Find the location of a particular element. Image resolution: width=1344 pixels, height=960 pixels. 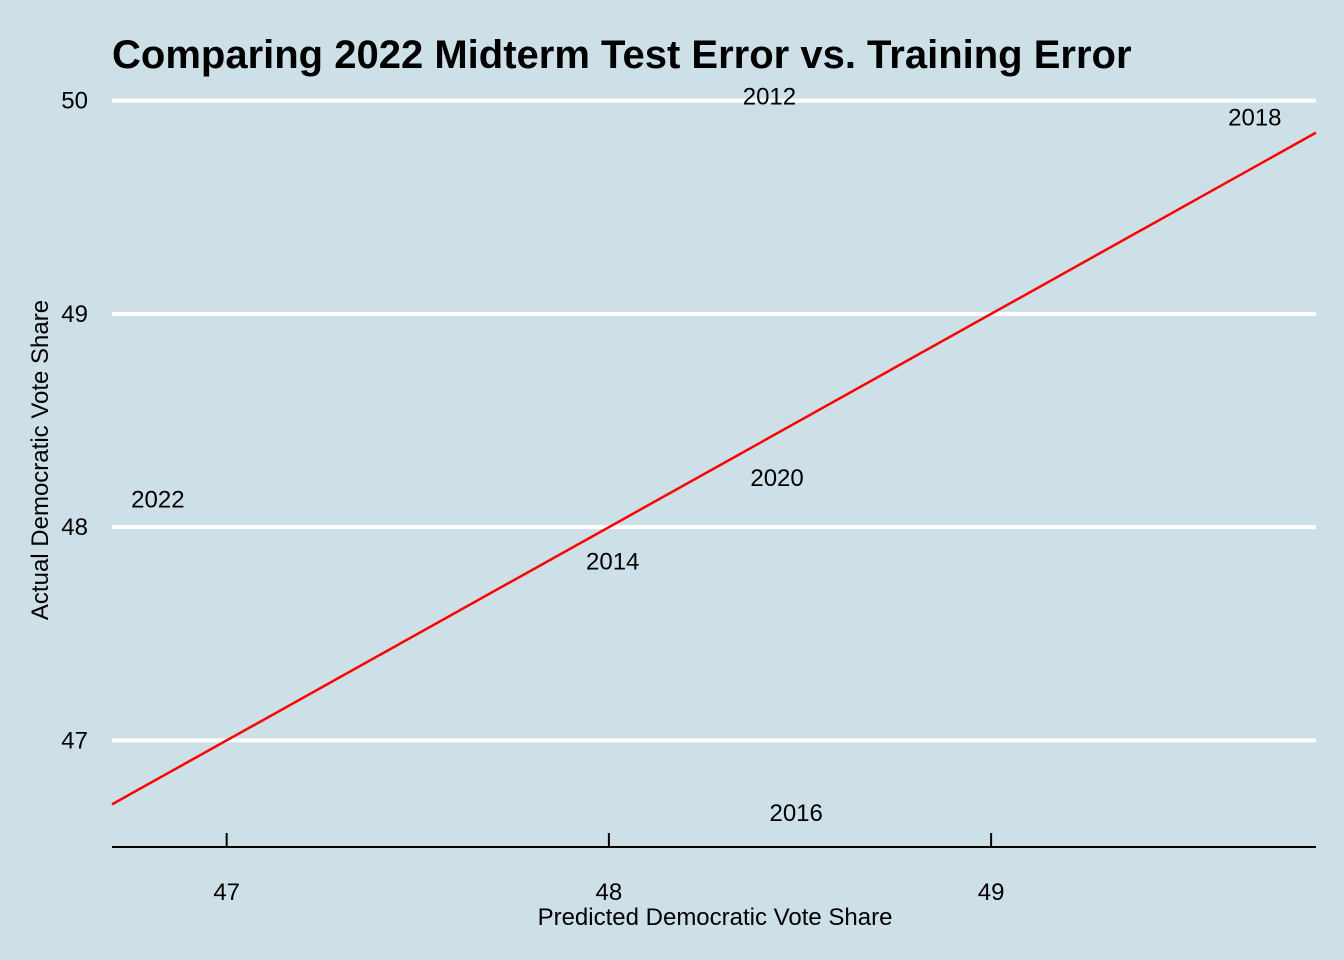

point-label-2014: 2014 is located at coordinates (612, 561).